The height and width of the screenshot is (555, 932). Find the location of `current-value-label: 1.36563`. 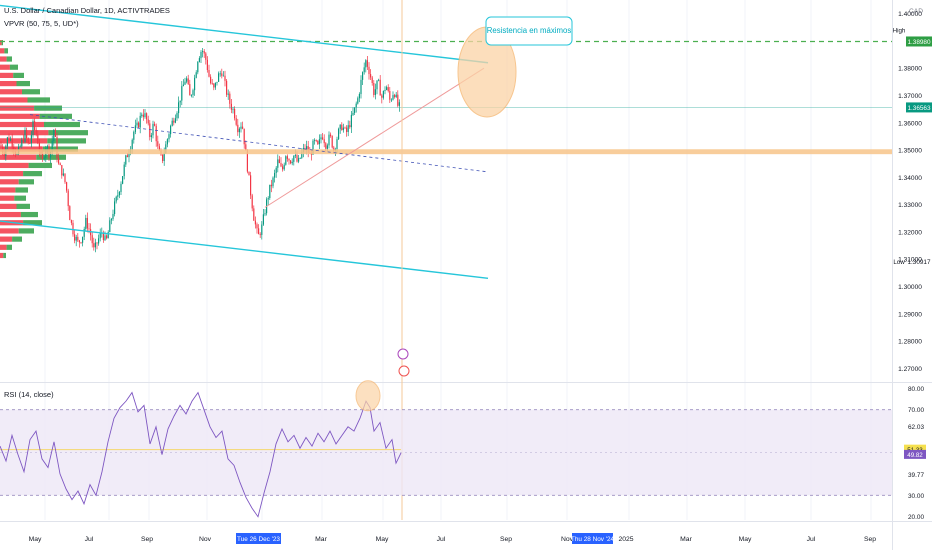

current-value-label: 1.36563 is located at coordinates (919, 108).